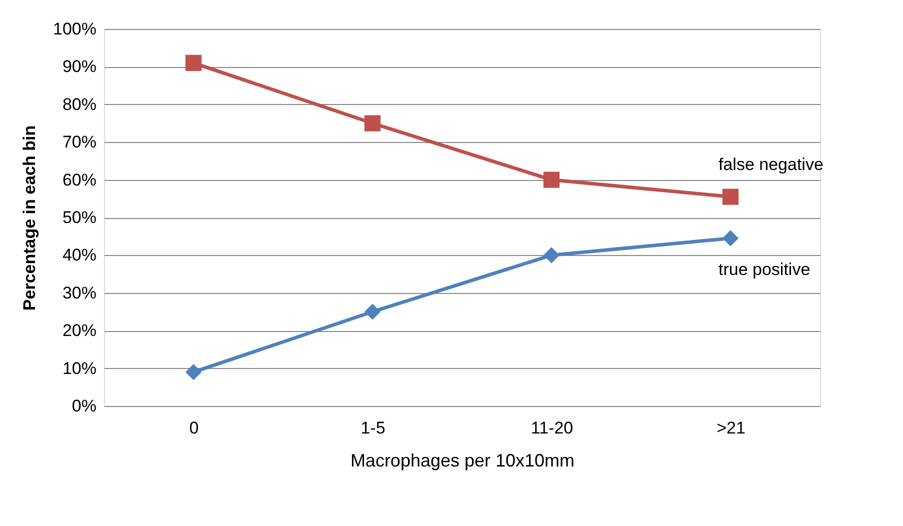  I want to click on y-tick-label: 80%, so click(79, 104).